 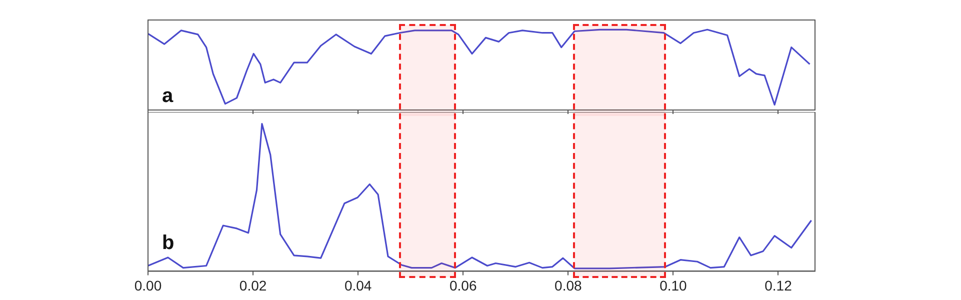 What do you see at coordinates (568, 285) in the screenshot?
I see `x-tick-label: 0.08` at bounding box center [568, 285].